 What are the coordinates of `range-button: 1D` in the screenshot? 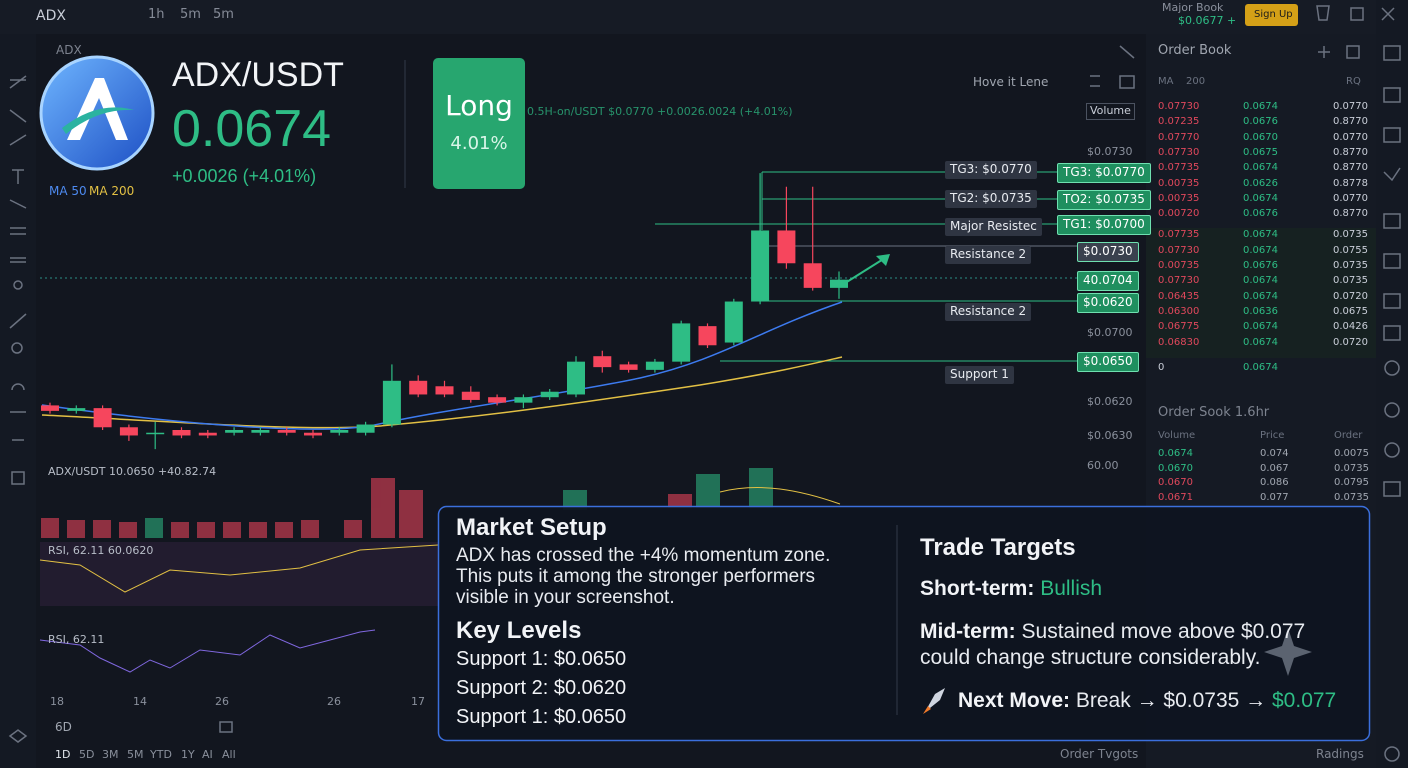 It's located at (63, 754).